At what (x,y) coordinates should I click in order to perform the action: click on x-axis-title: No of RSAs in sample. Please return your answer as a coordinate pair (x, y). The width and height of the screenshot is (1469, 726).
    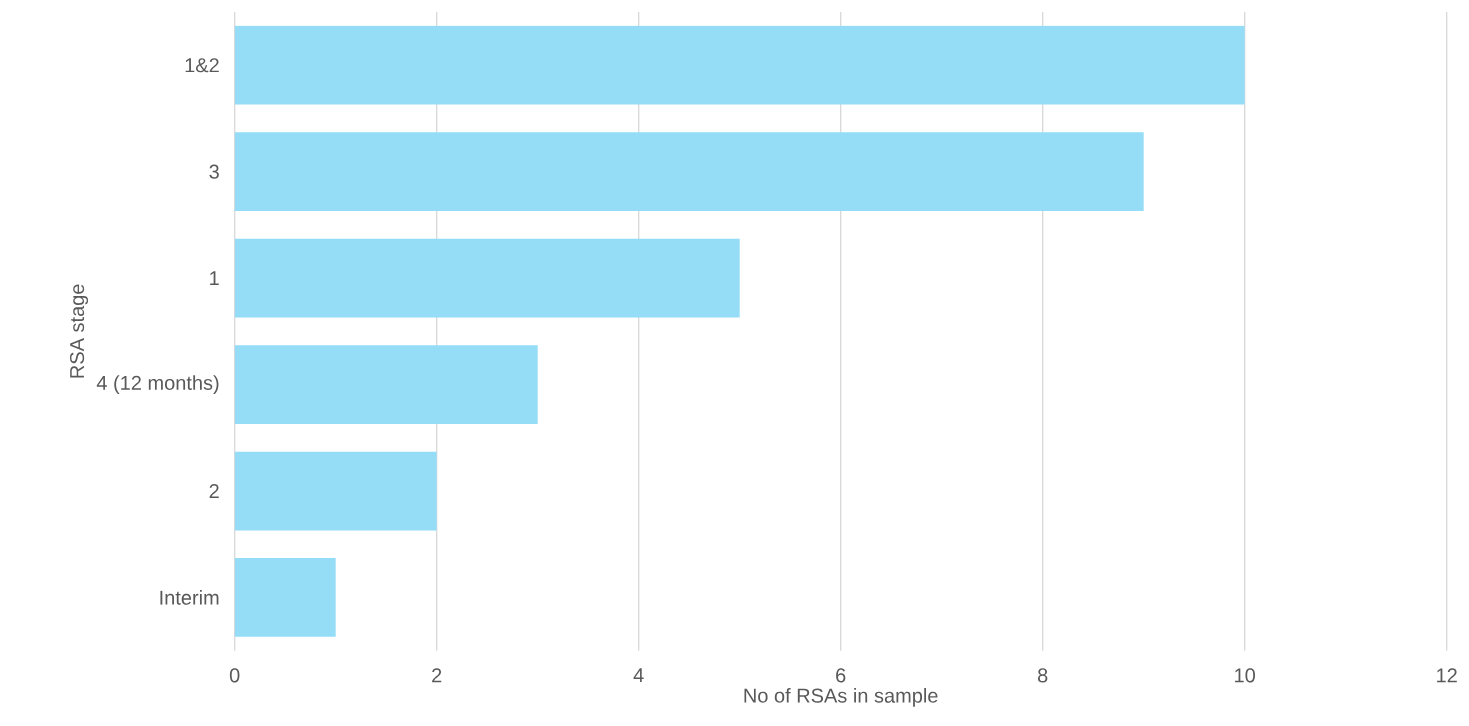
    Looking at the image, I should click on (841, 697).